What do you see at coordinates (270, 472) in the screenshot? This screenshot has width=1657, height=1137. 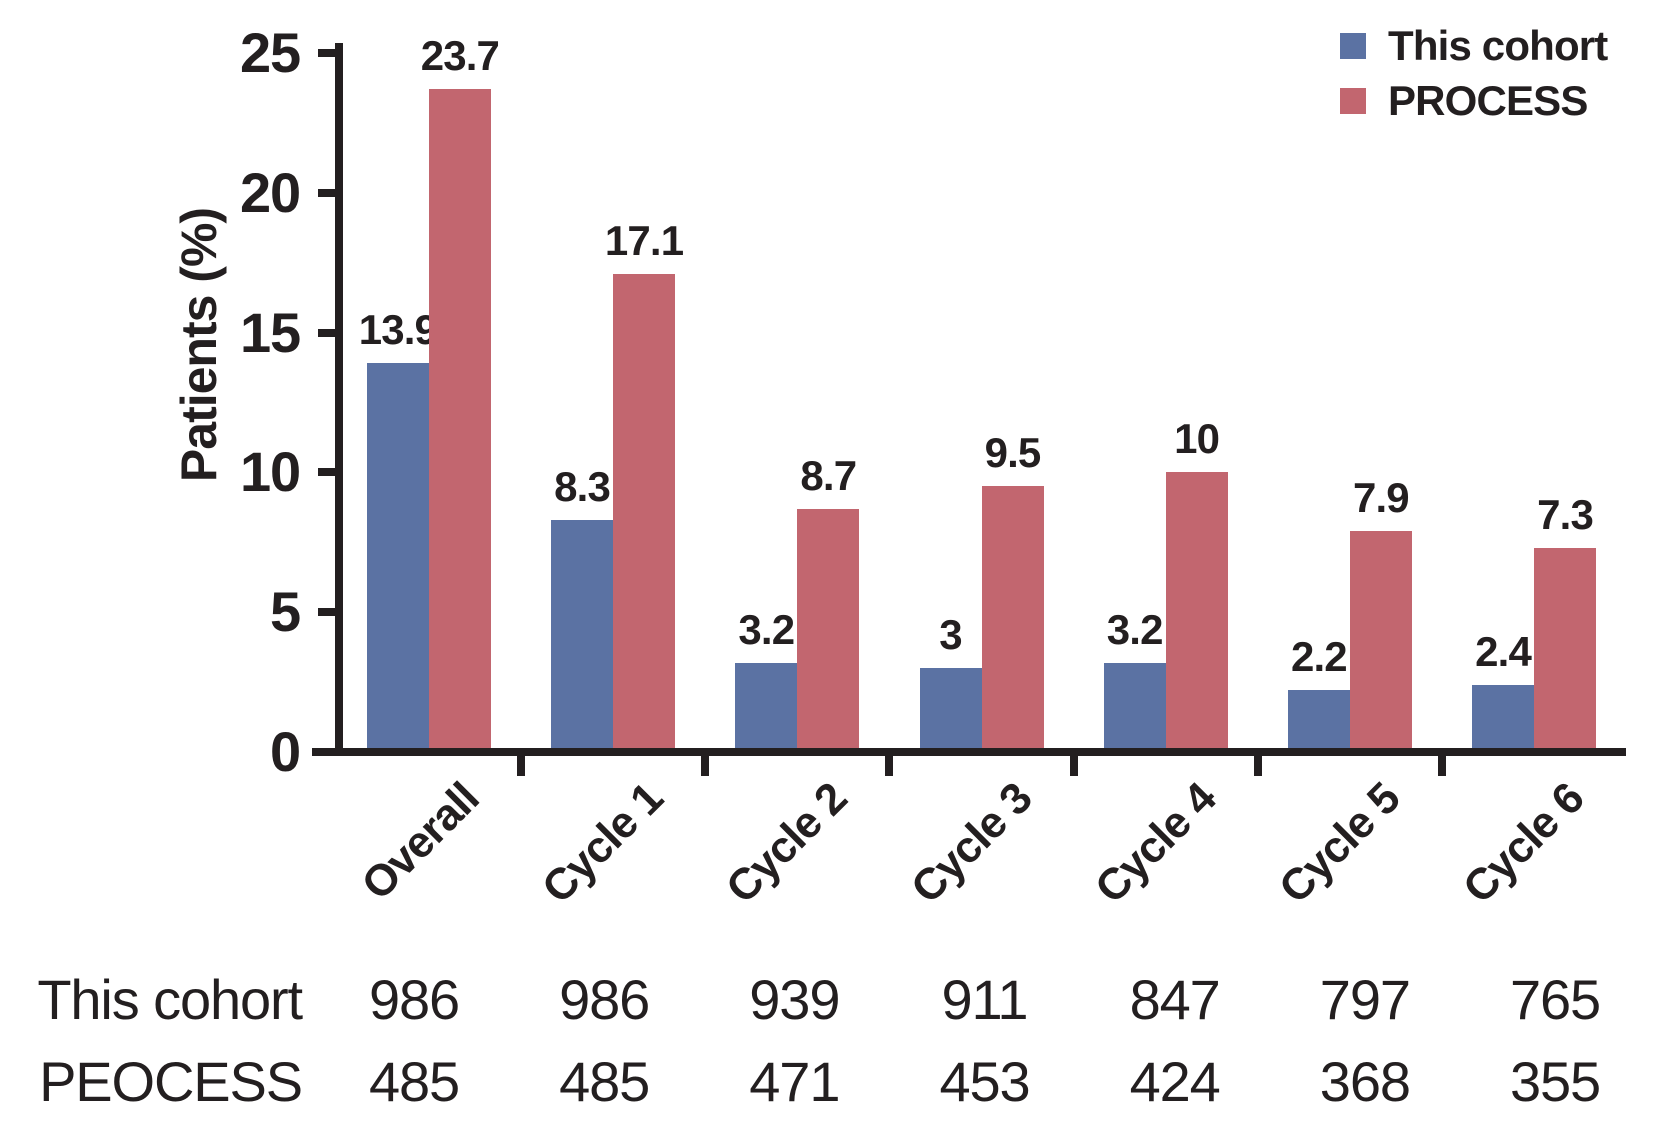 I see `y-tick-label: 10` at bounding box center [270, 472].